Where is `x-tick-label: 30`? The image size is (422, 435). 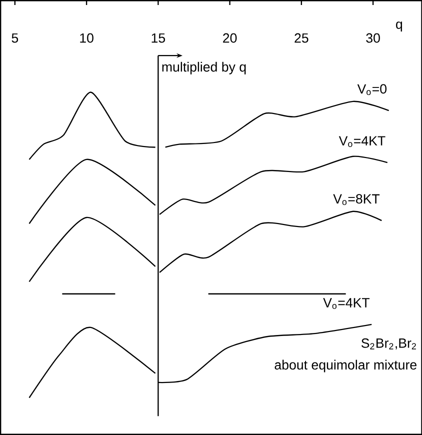
x-tick-label: 30 is located at coordinates (373, 38).